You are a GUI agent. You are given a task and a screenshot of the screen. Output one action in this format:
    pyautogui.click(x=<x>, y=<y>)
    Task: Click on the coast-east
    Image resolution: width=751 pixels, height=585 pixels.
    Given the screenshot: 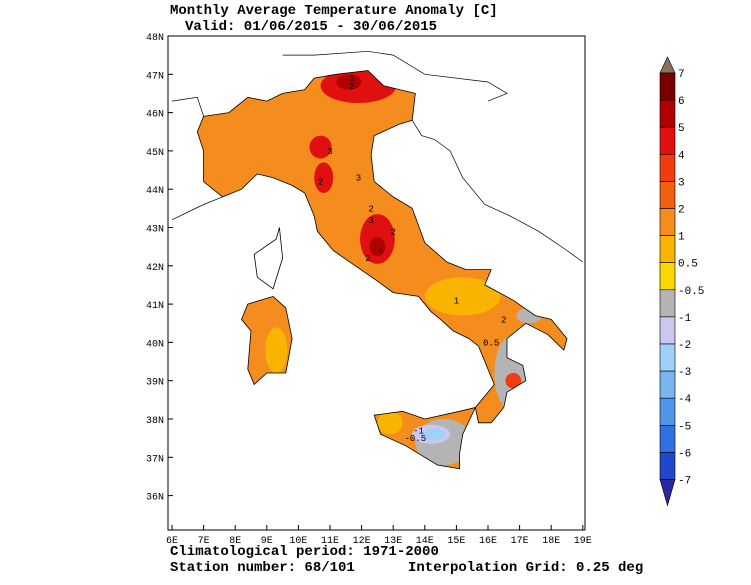 What is the action you would take?
    pyautogui.click(x=497, y=191)
    